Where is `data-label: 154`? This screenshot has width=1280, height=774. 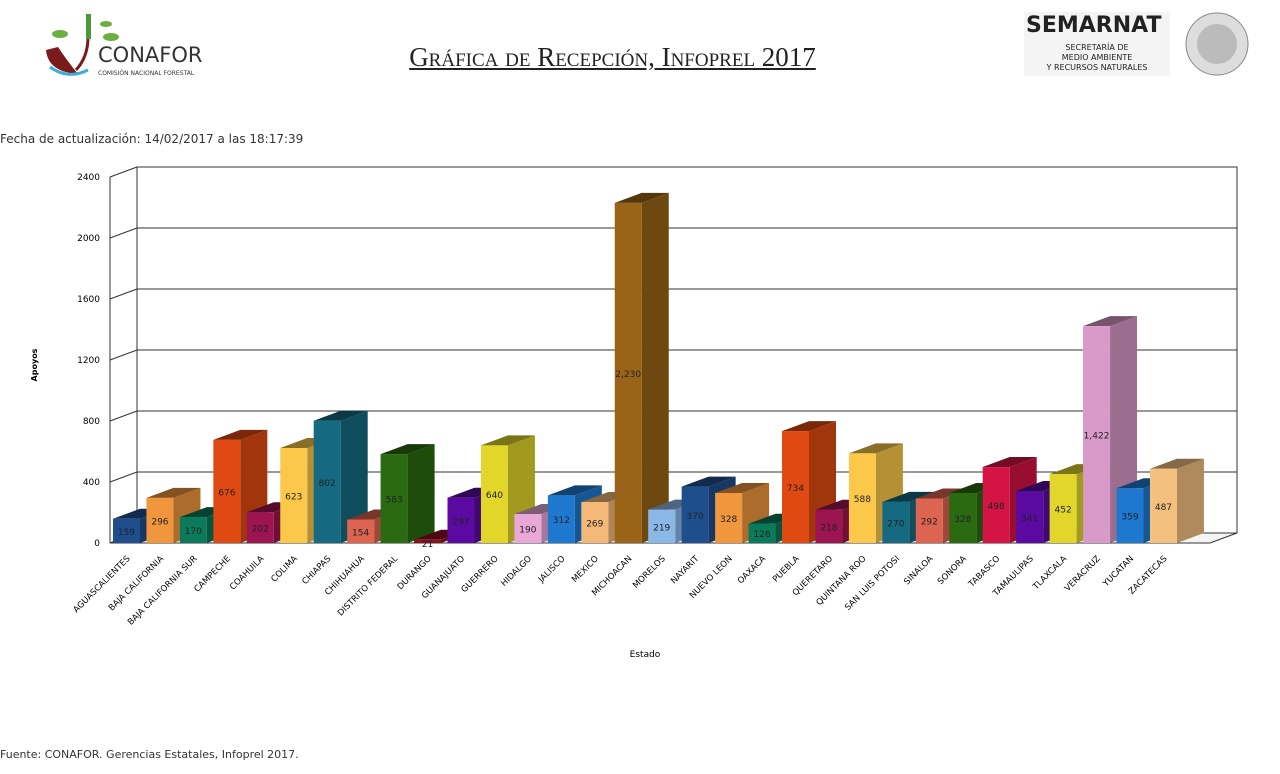 data-label: 154 is located at coordinates (360, 533).